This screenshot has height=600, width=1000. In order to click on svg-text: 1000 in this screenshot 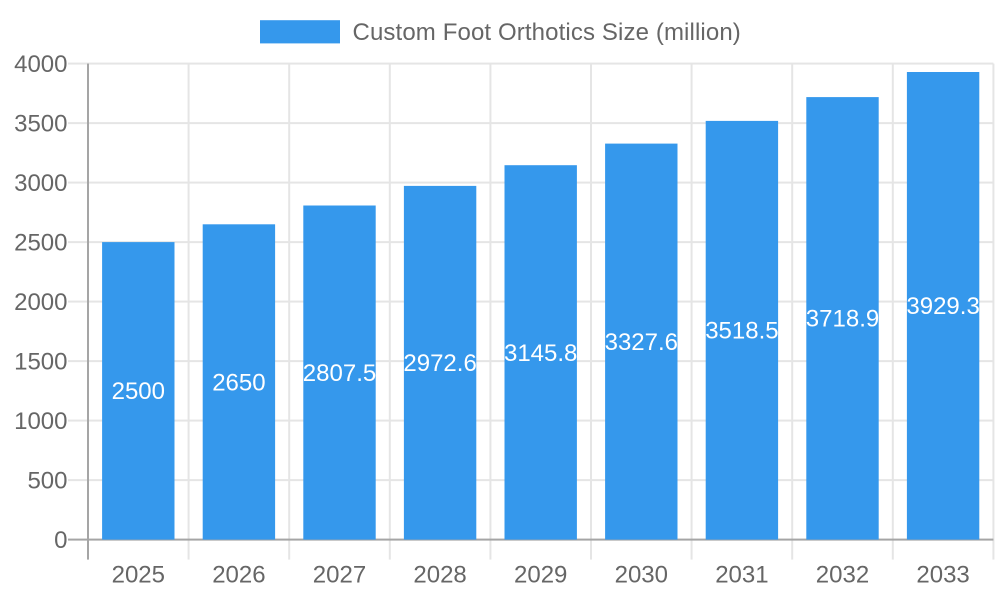, I will do `click(40, 421)`.